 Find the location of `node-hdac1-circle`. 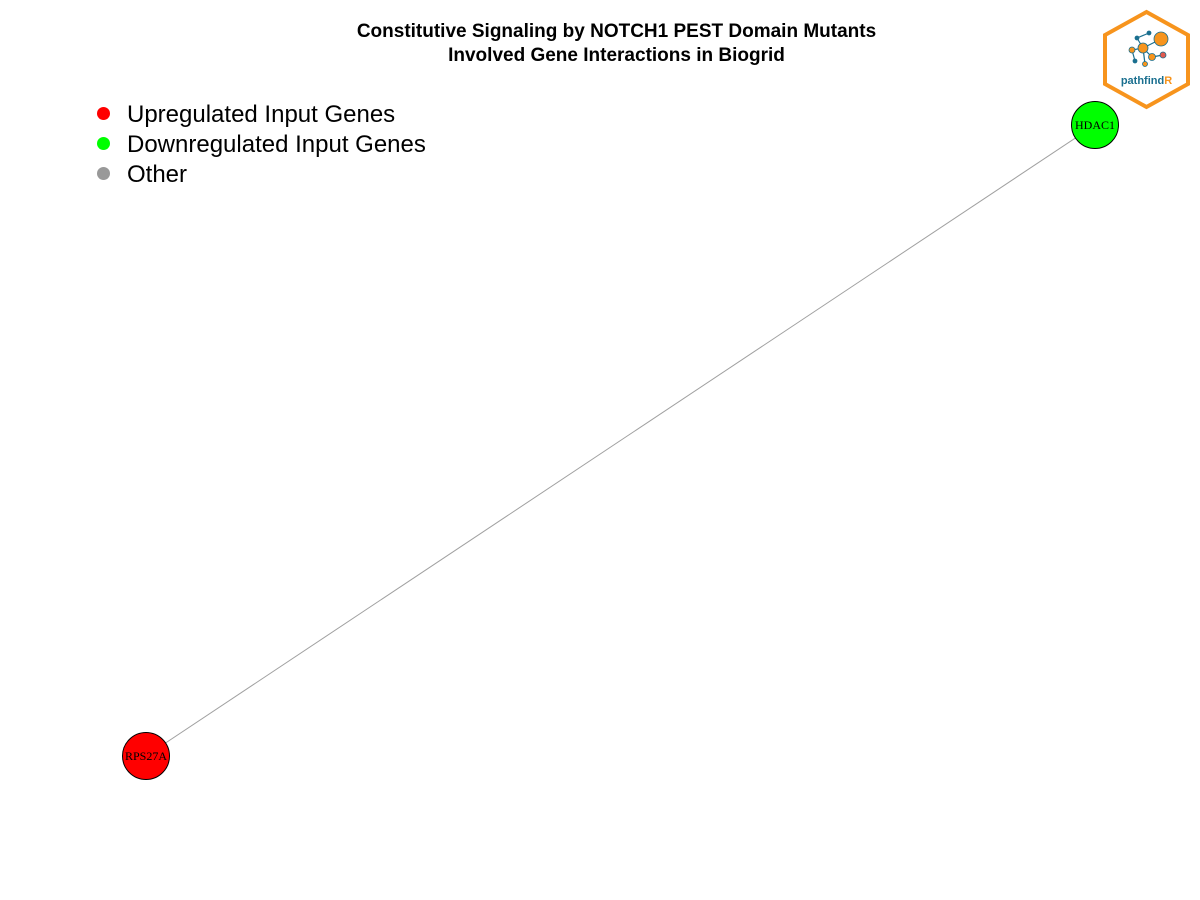

node-hdac1-circle is located at coordinates (1095, 125).